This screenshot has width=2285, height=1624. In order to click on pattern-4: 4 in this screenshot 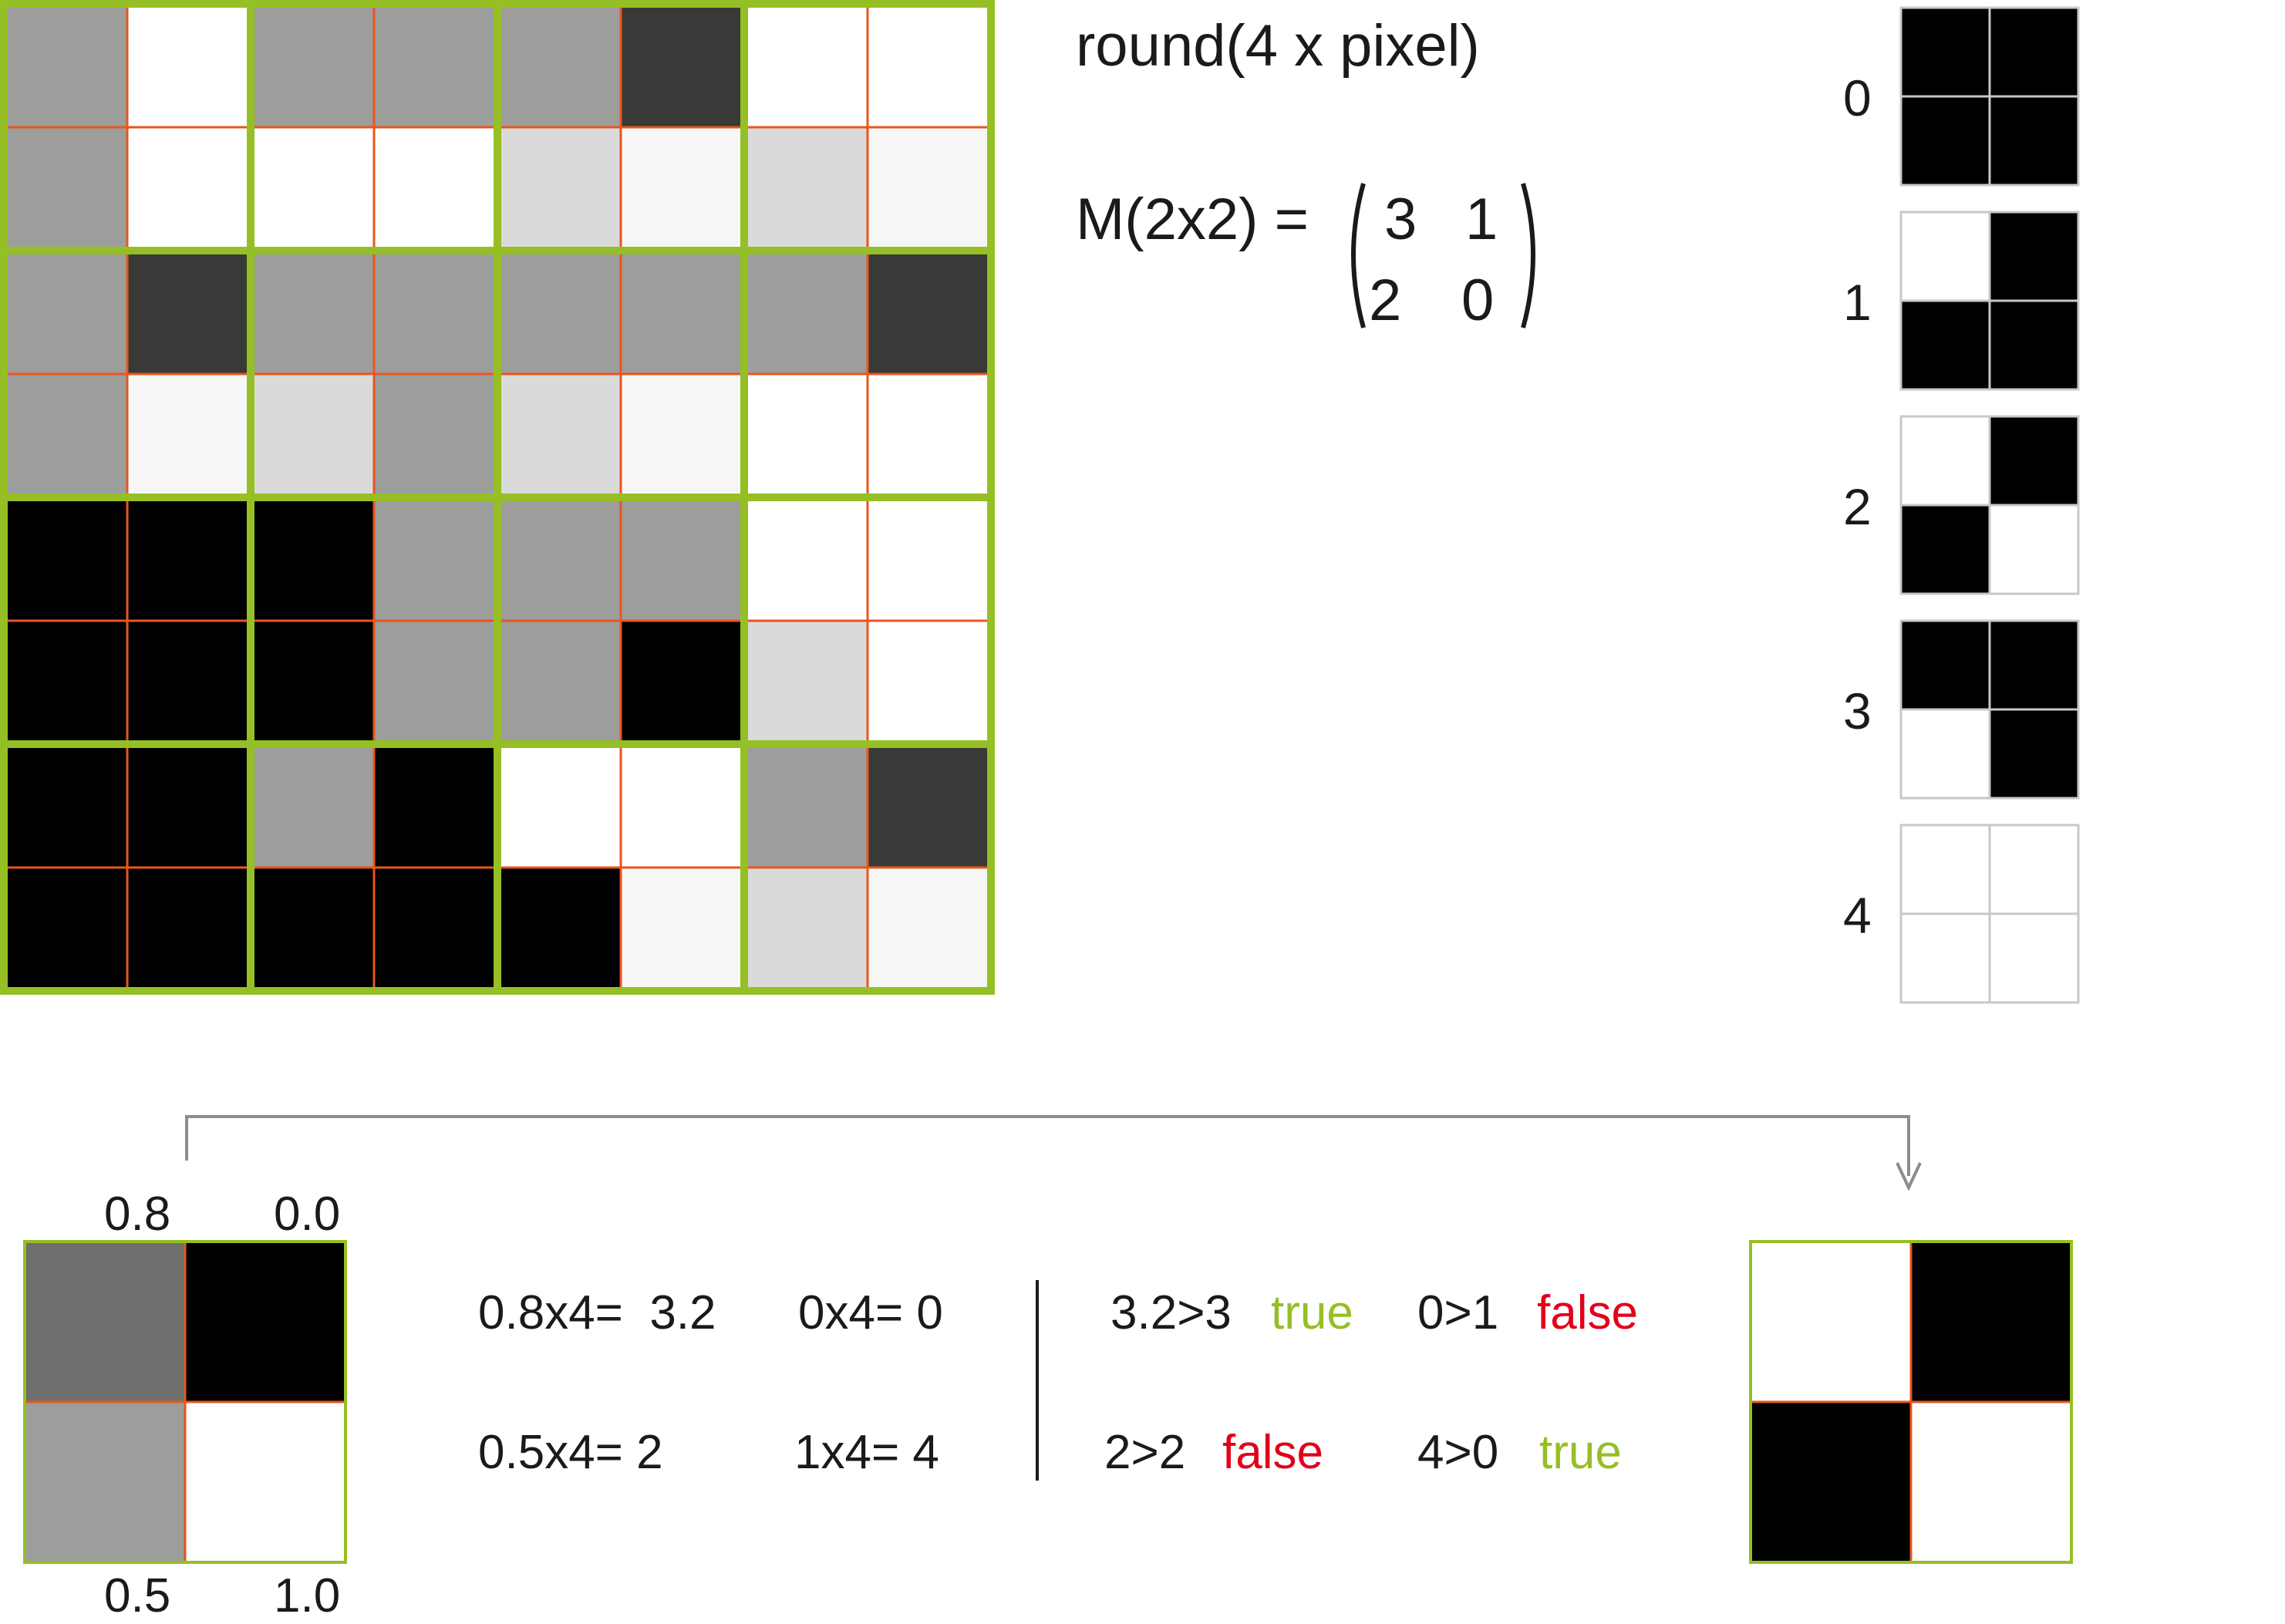, I will do `click(1961, 914)`.